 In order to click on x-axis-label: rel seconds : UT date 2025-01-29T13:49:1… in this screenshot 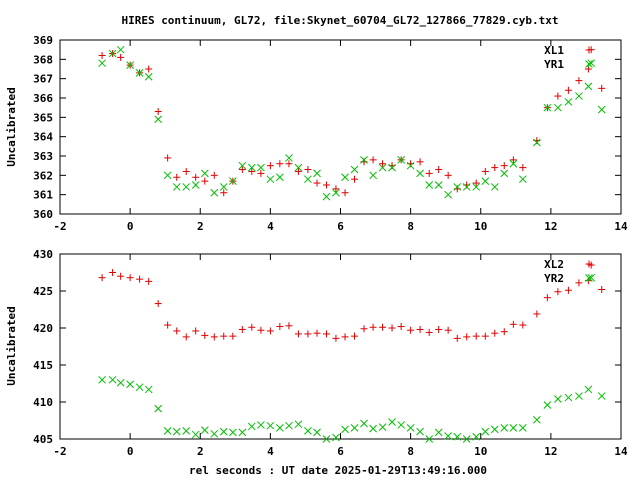, I will do `click(338, 470)`.